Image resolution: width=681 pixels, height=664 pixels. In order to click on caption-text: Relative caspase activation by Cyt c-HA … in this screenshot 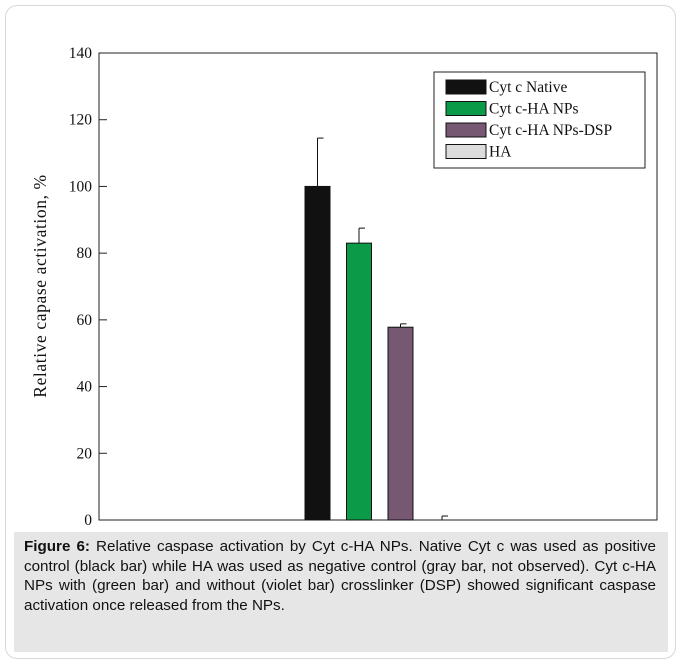, I will do `click(340, 576)`.